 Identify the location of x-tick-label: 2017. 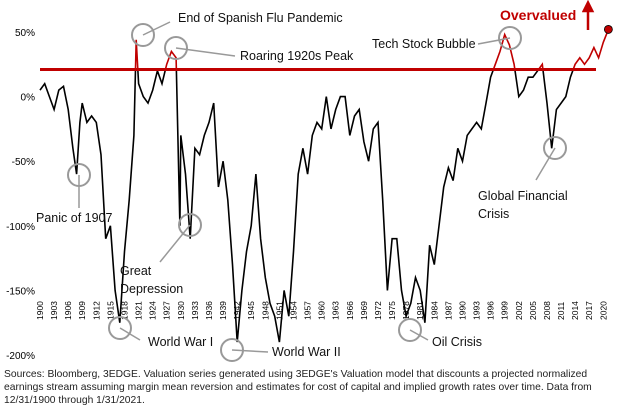
(589, 310).